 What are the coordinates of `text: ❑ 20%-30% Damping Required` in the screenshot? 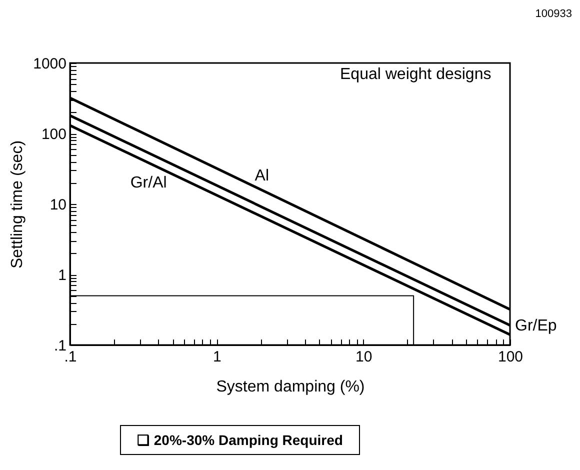 It's located at (240, 440).